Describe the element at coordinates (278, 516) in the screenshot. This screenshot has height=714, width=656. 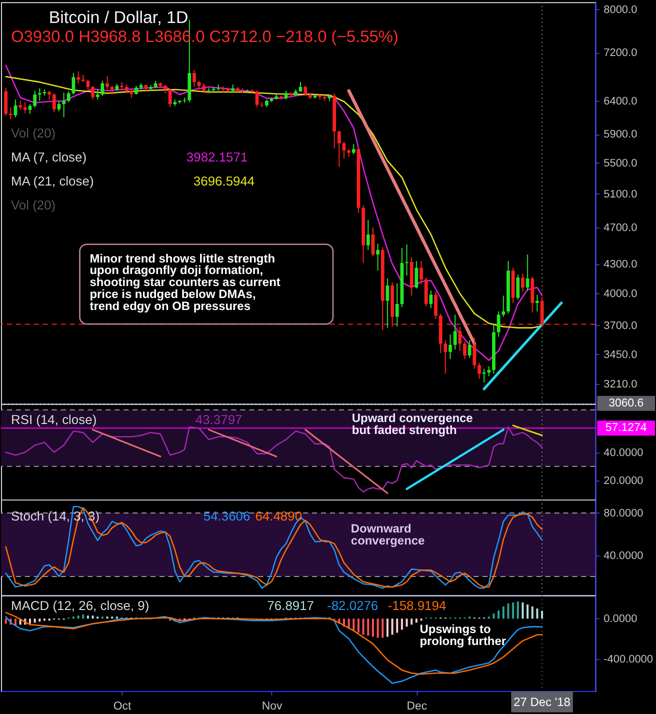
I see `annotation: 64.4890` at that location.